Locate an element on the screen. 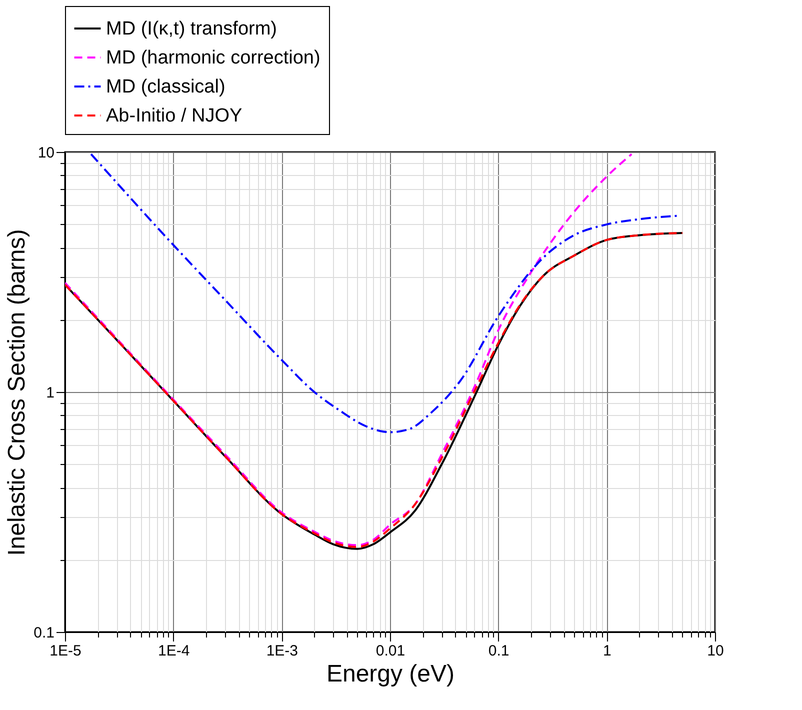 This screenshot has height=710, width=802. x-tick-label: 10 is located at coordinates (715, 651).